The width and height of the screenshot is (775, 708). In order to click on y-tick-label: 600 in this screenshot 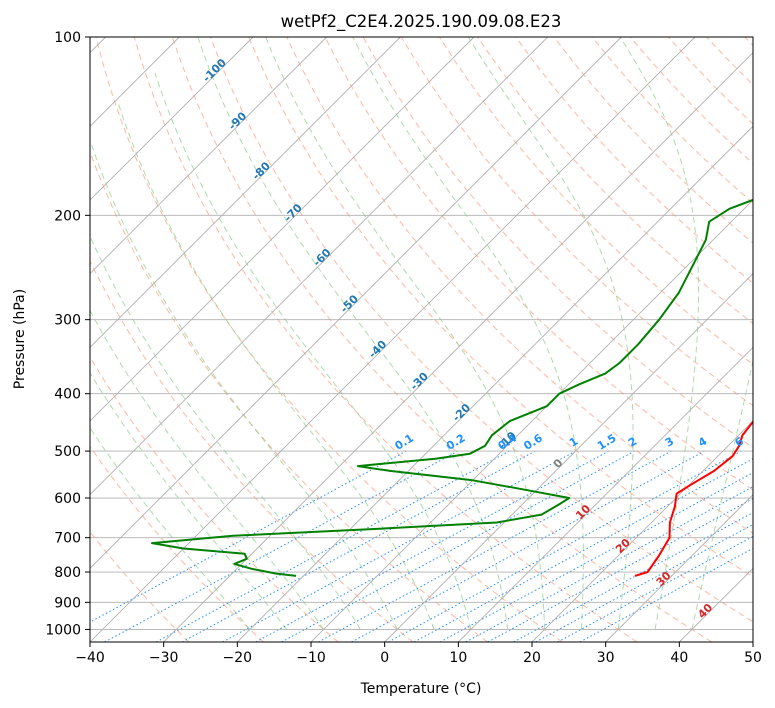, I will do `click(67, 499)`.